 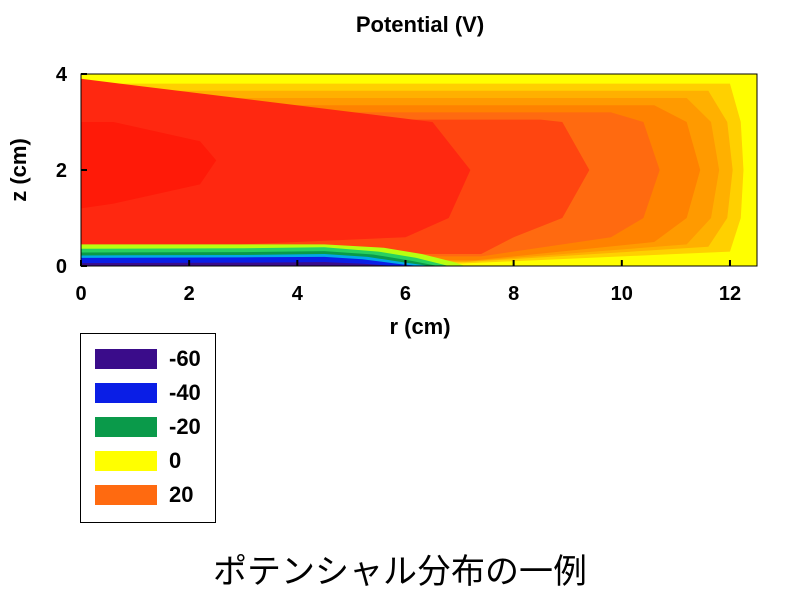 What do you see at coordinates (181, 494) in the screenshot?
I see `legend-label: 20` at bounding box center [181, 494].